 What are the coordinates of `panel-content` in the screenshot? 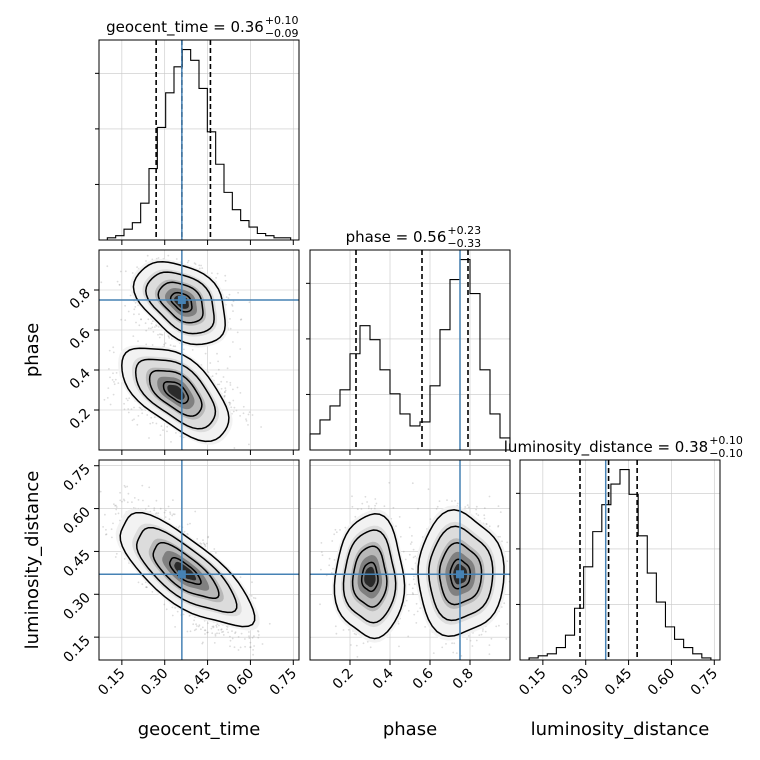 It's located at (410, 560).